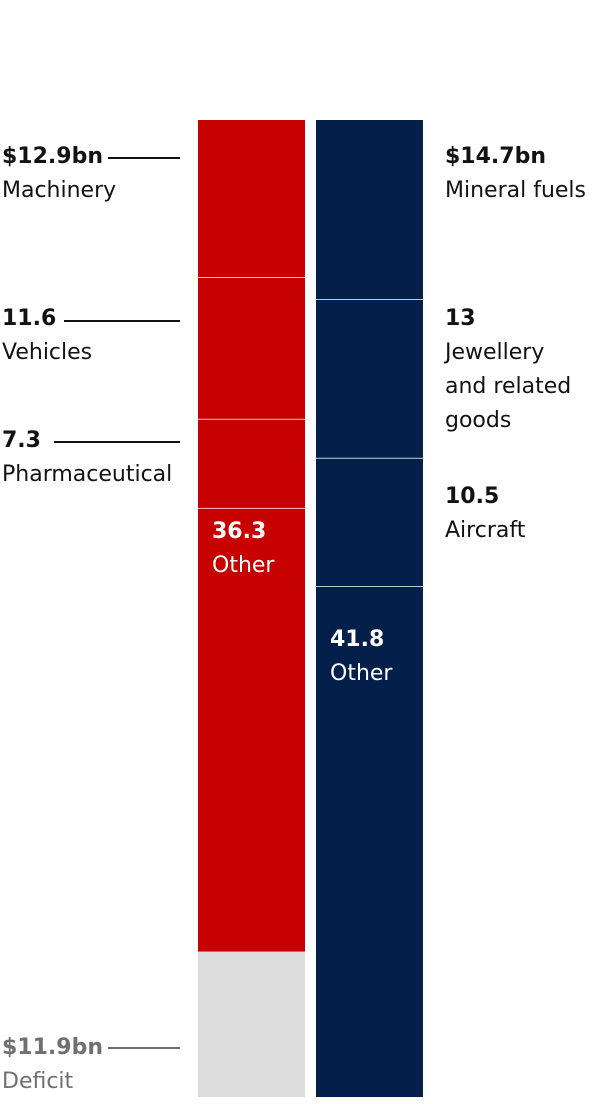 The width and height of the screenshot is (600, 1104). What do you see at coordinates (59, 190) in the screenshot?
I see `category-machinery: Machinery` at bounding box center [59, 190].